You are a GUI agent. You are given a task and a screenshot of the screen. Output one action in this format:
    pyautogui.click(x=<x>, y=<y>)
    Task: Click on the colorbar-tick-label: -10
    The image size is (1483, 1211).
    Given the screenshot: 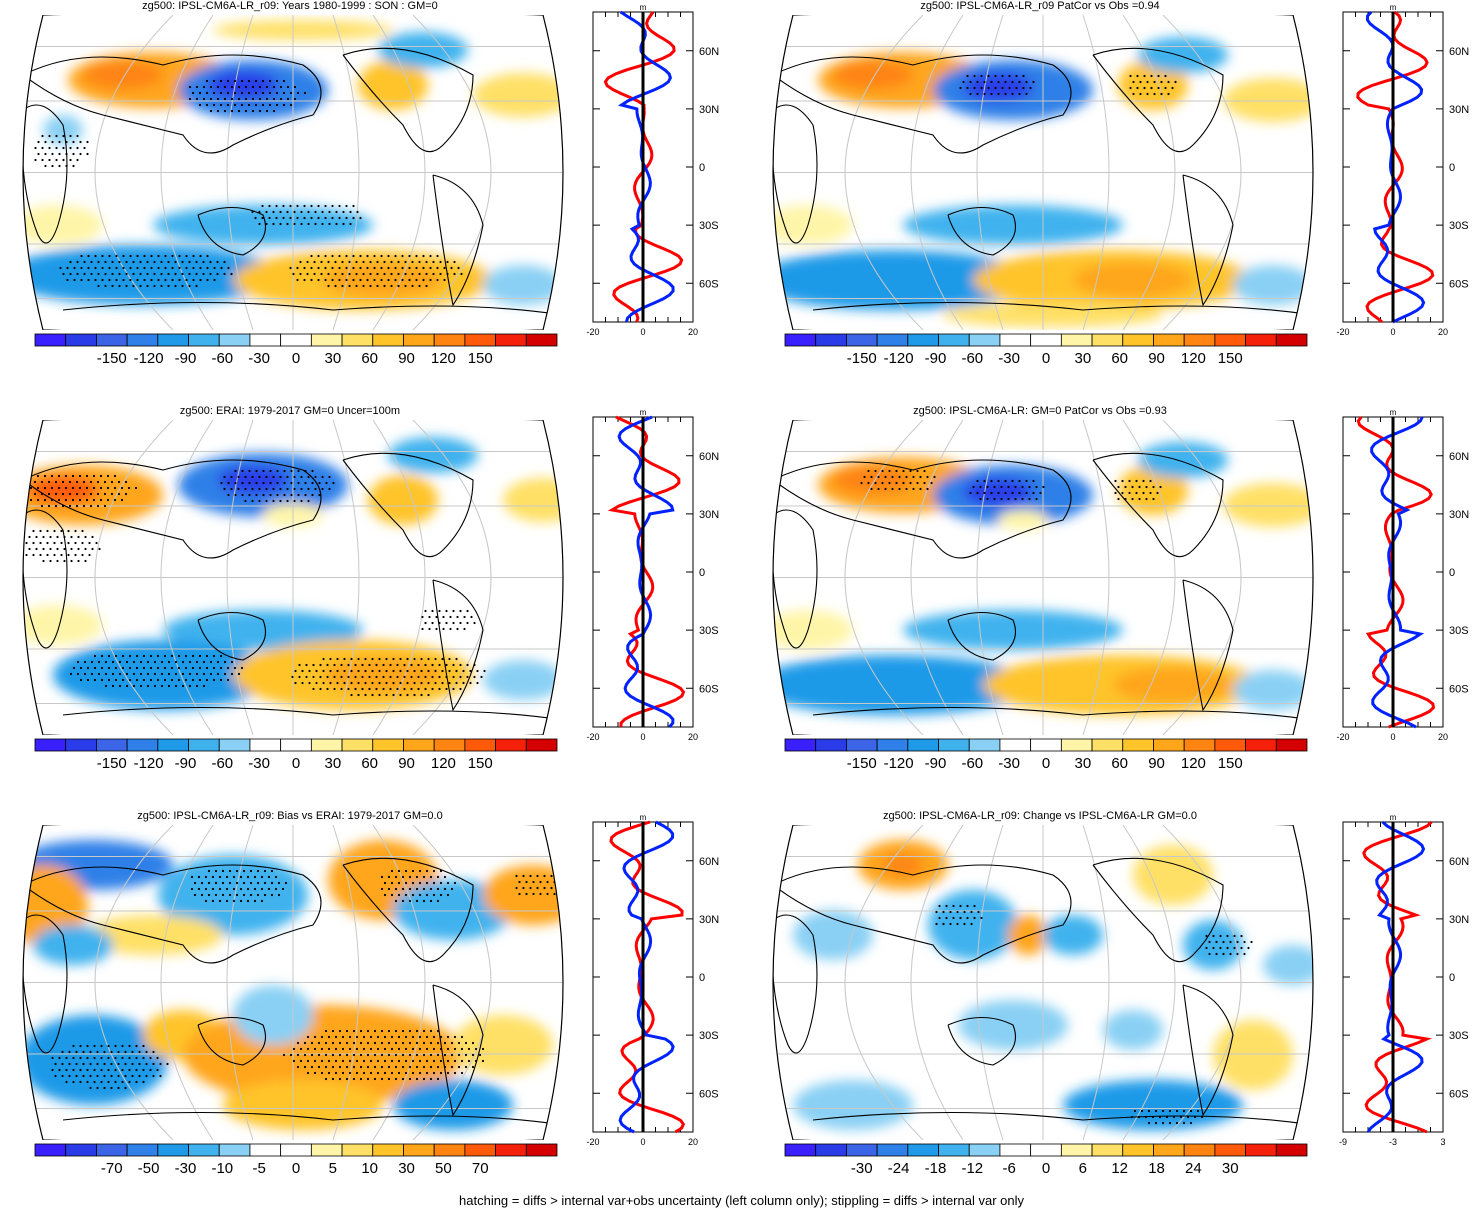 What is the action you would take?
    pyautogui.click(x=222, y=1168)
    